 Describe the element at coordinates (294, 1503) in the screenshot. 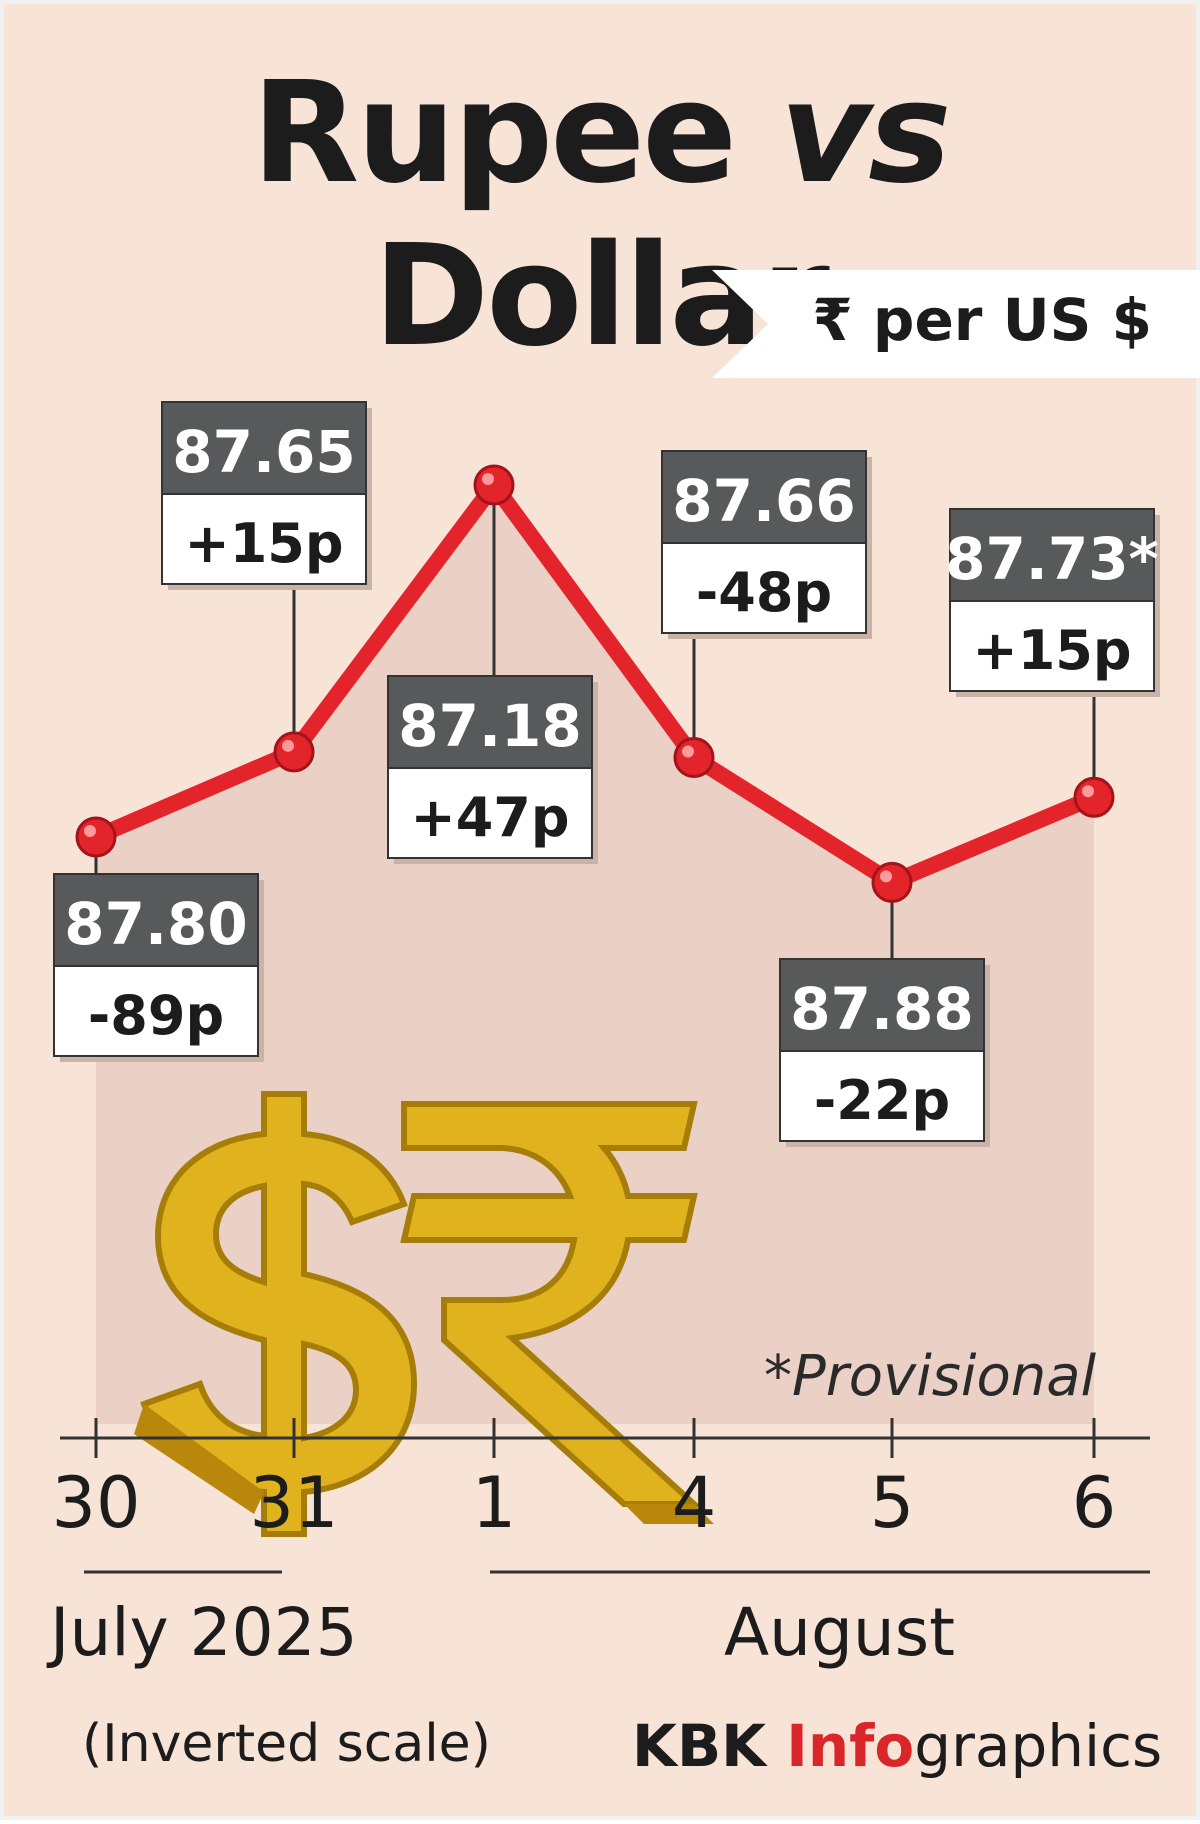

I see `x-tick-label: 31` at that location.